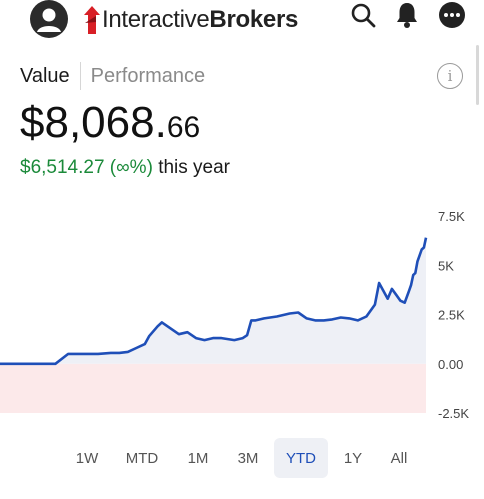 Image resolution: width=484 pixels, height=499 pixels. I want to click on y-tick-label: 5K, so click(446, 265).